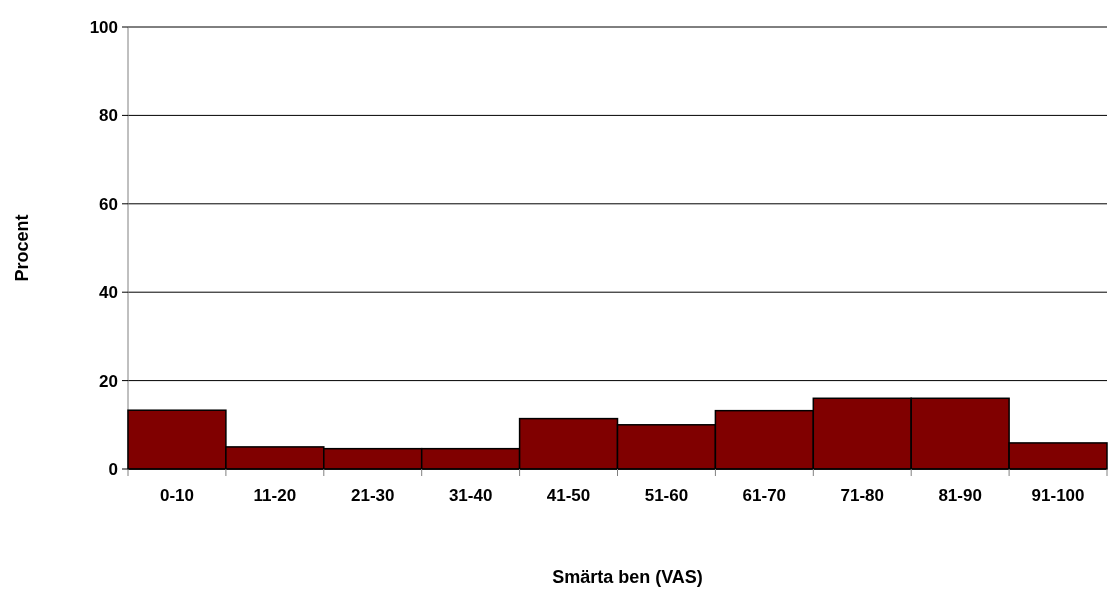 The height and width of the screenshot is (603, 1109). Describe the element at coordinates (568, 495) in the screenshot. I see `x-tick-label: 41-50` at that location.